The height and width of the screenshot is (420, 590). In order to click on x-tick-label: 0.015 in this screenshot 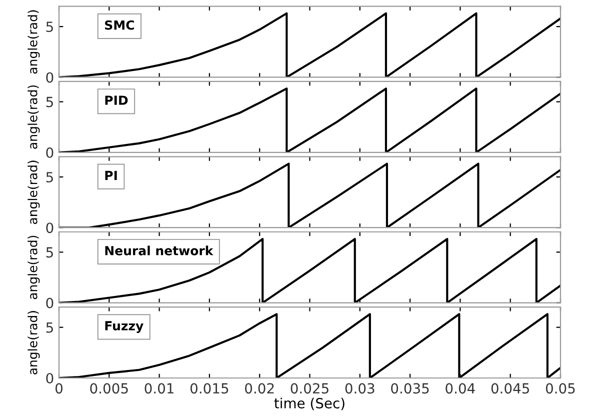, I will do `click(209, 388)`.